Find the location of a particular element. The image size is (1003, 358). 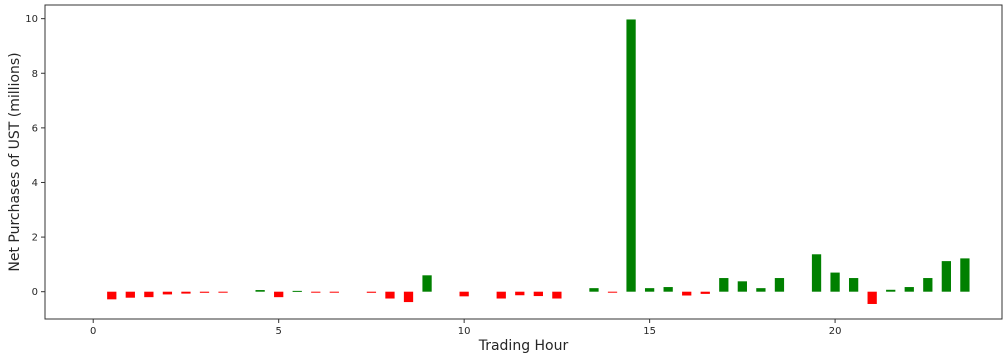

y-tick-label: 4 is located at coordinates (35, 183).